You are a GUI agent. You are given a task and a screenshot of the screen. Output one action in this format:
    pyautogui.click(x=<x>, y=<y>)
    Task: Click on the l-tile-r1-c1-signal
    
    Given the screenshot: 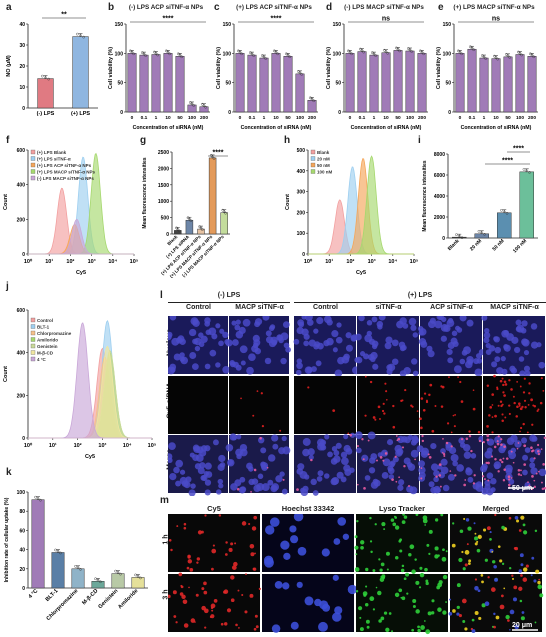 What is the action you would take?
    pyautogui.click(x=261, y=393)
    